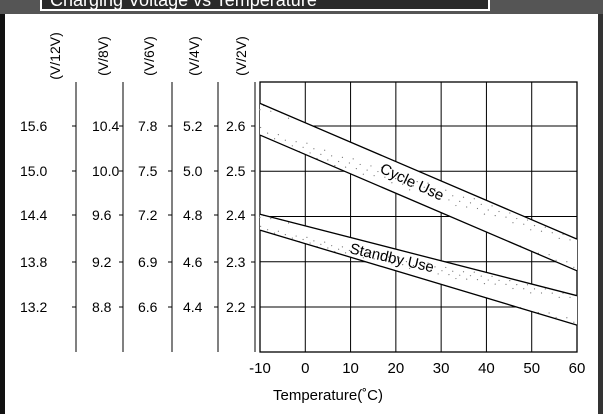 The width and height of the screenshot is (603, 414). What do you see at coordinates (265, 5) in the screenshot?
I see `header-title: Charging Voltage vs Temperature` at bounding box center [265, 5].